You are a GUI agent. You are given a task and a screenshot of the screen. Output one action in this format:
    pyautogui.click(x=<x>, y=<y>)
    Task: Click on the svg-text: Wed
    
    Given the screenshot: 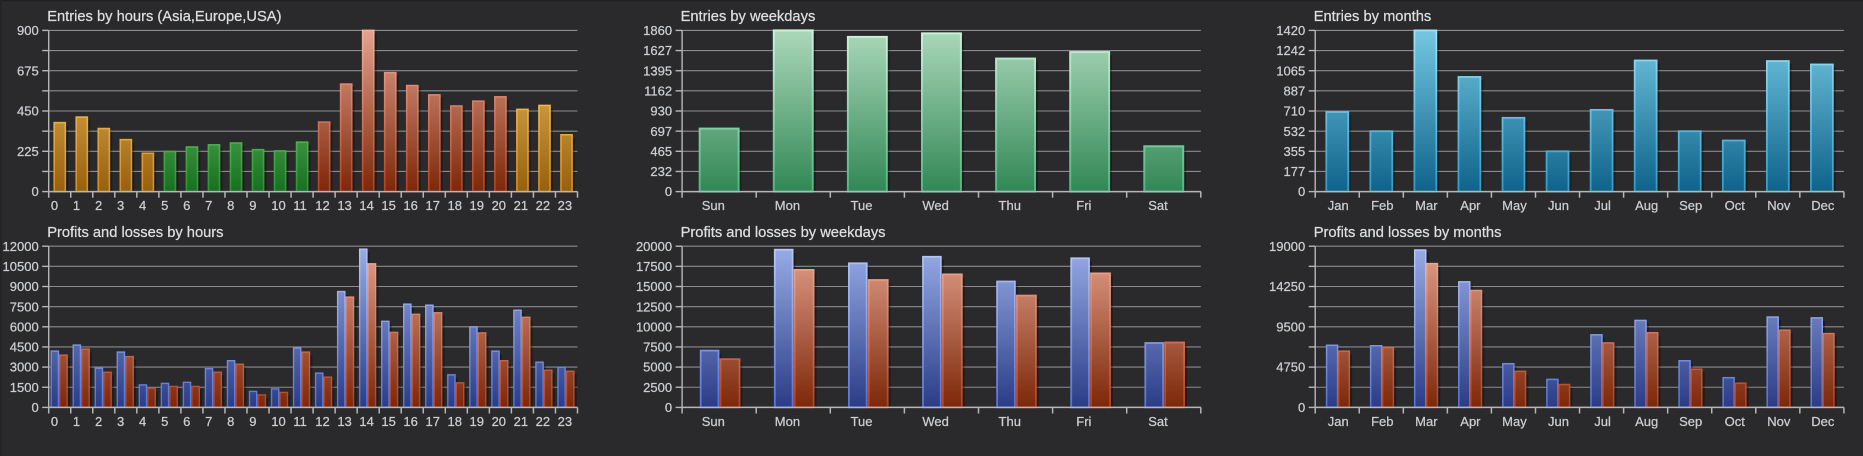 What is the action you would take?
    pyautogui.click(x=935, y=421)
    